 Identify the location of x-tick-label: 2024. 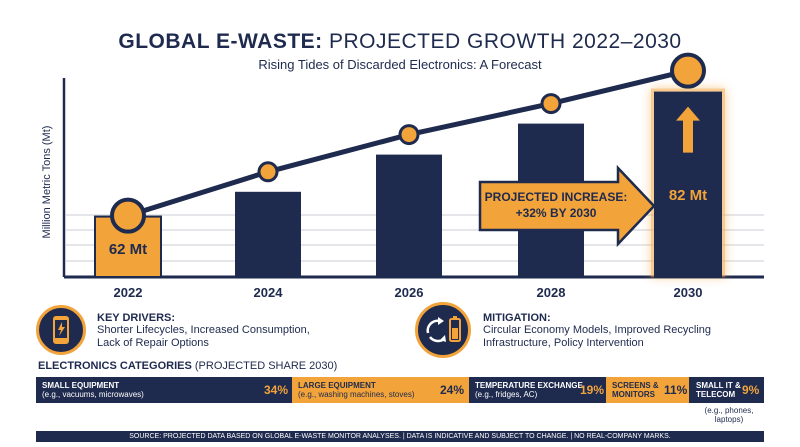
(269, 292).